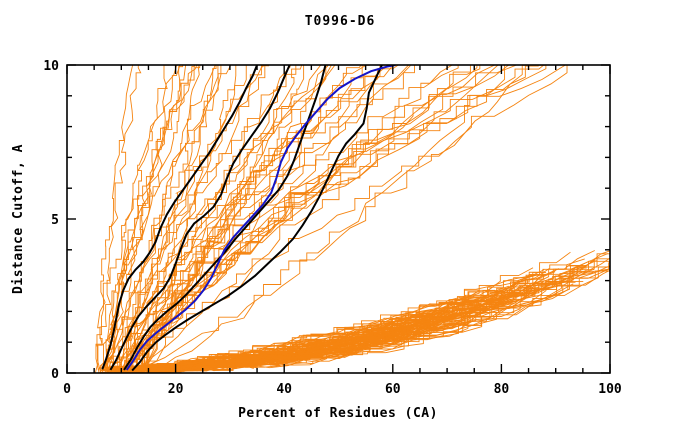  Describe the element at coordinates (176, 389) in the screenshot. I see `x-tick-label: 20` at that location.